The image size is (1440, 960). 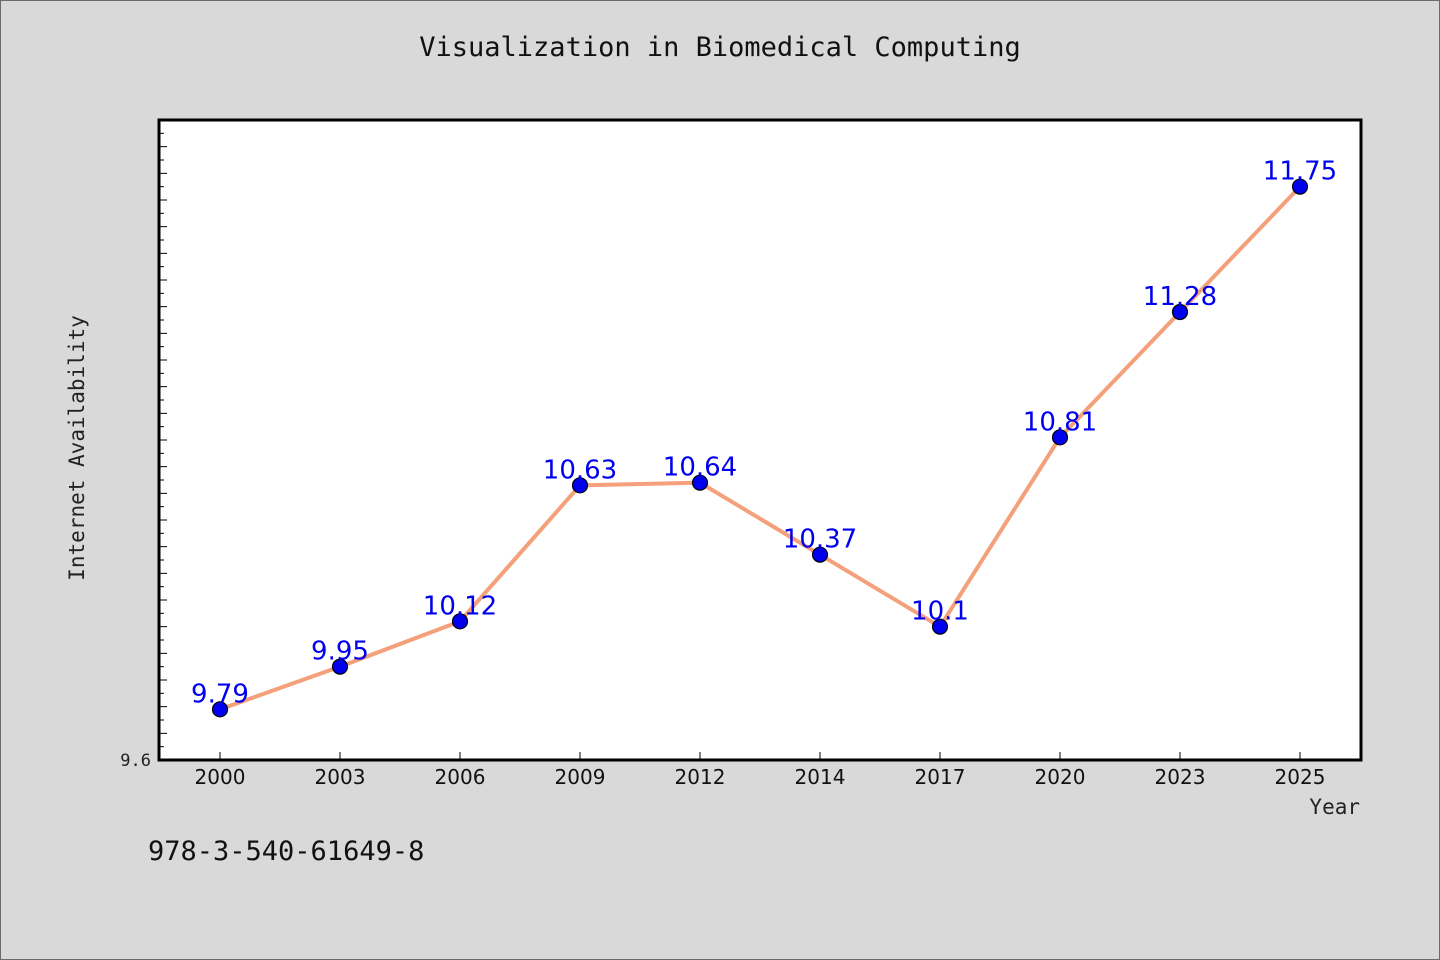 What do you see at coordinates (580, 777) in the screenshot?
I see `x-tick-label: 2009` at bounding box center [580, 777].